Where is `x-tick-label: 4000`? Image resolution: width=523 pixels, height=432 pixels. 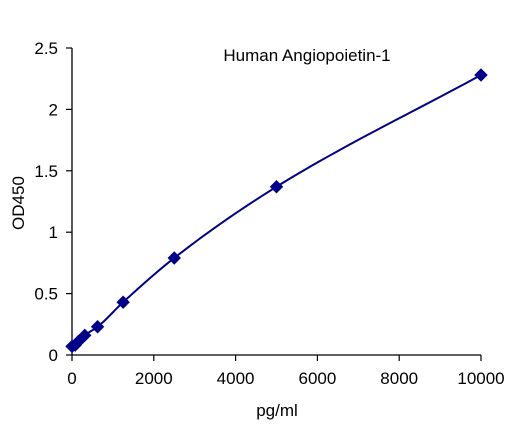 x-tick-label: 4000 is located at coordinates (236, 378).